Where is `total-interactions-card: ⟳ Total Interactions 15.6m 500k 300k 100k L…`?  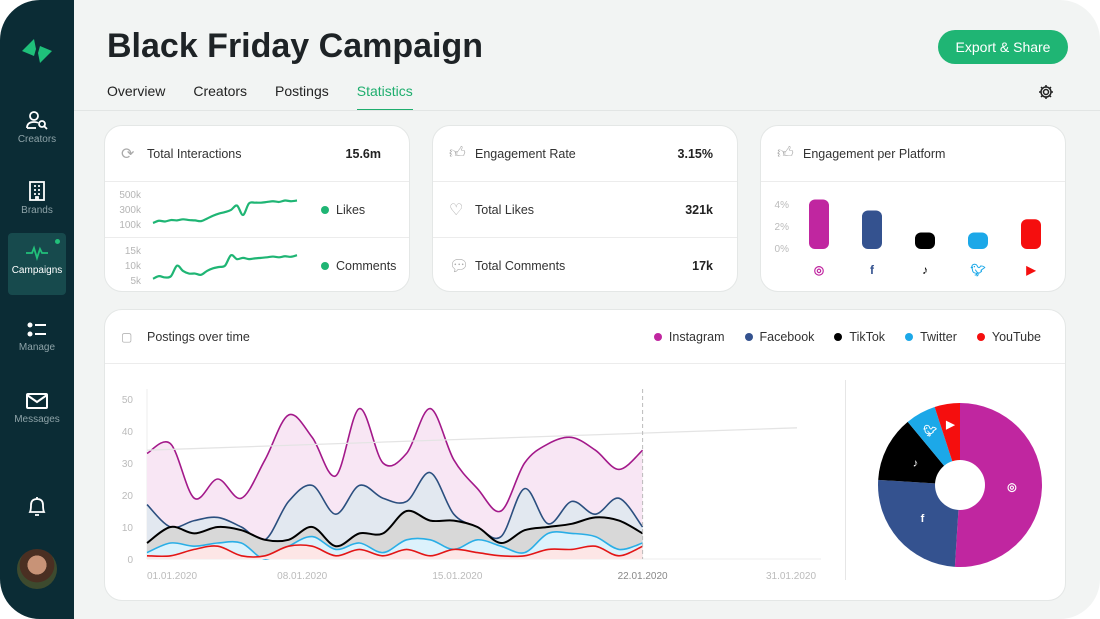
total-interactions-card: ⟳ Total Interactions 15.6m 500k 300k 100k L… is located at coordinates (257, 208).